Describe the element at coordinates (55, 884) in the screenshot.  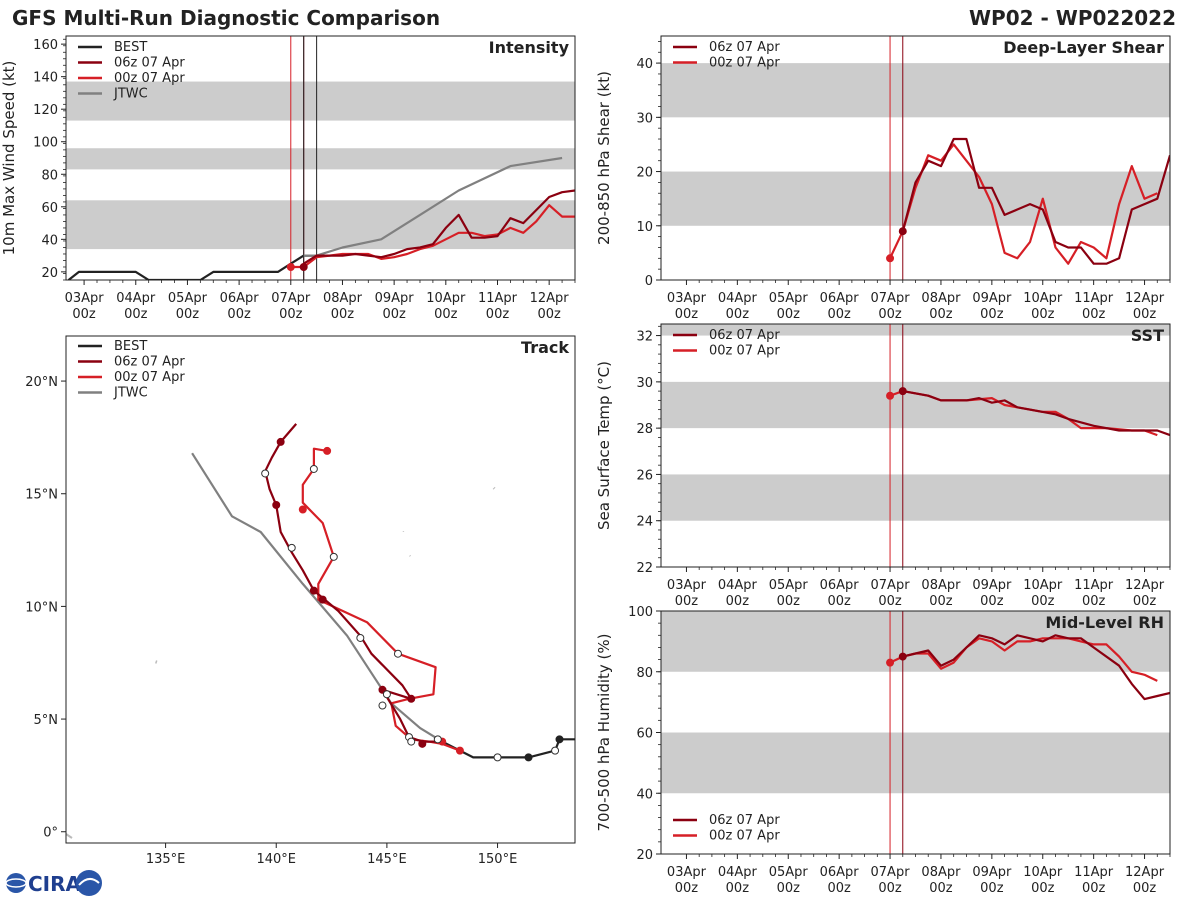
I see `logo-text: CIRA` at that location.